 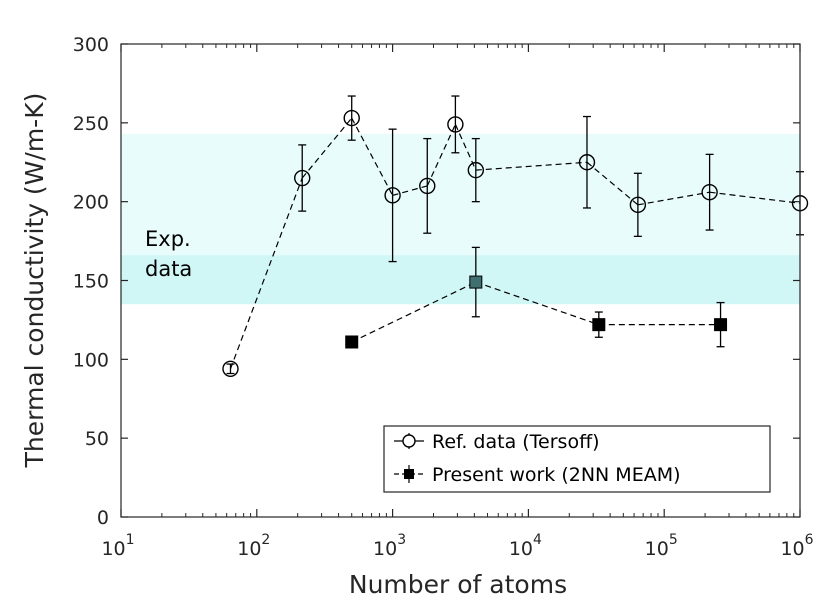 I want to click on band-label: Exp. data, so click(x=168, y=254).